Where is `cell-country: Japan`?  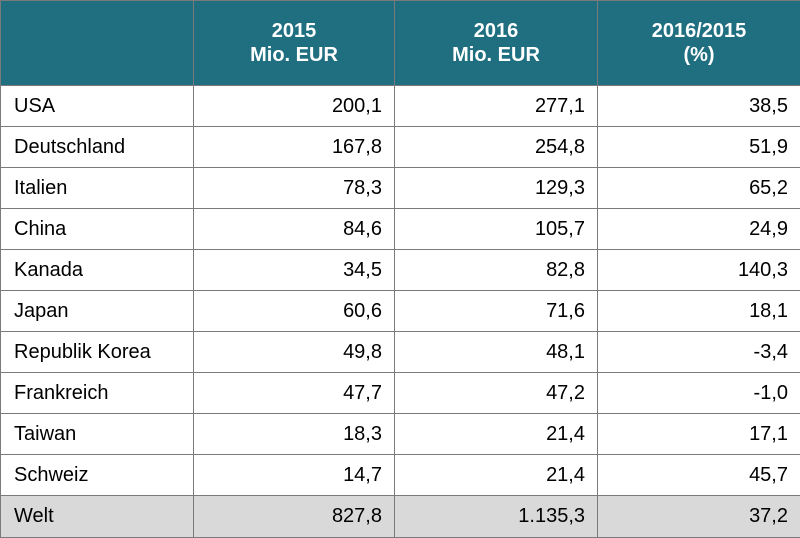
cell-country: Japan is located at coordinates (97, 311).